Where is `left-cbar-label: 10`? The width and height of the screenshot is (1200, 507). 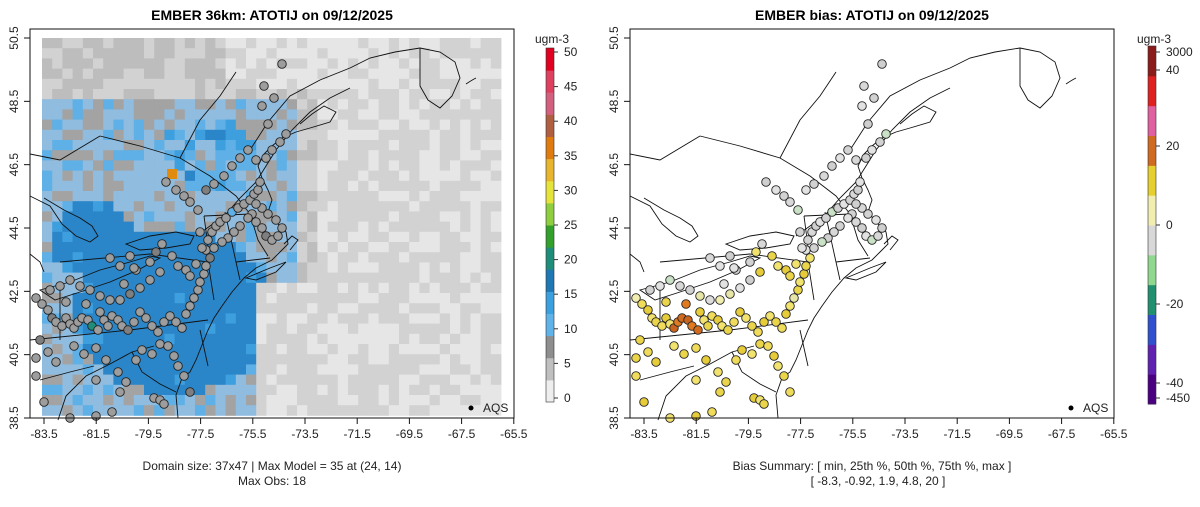 left-cbar-label: 10 is located at coordinates (571, 329).